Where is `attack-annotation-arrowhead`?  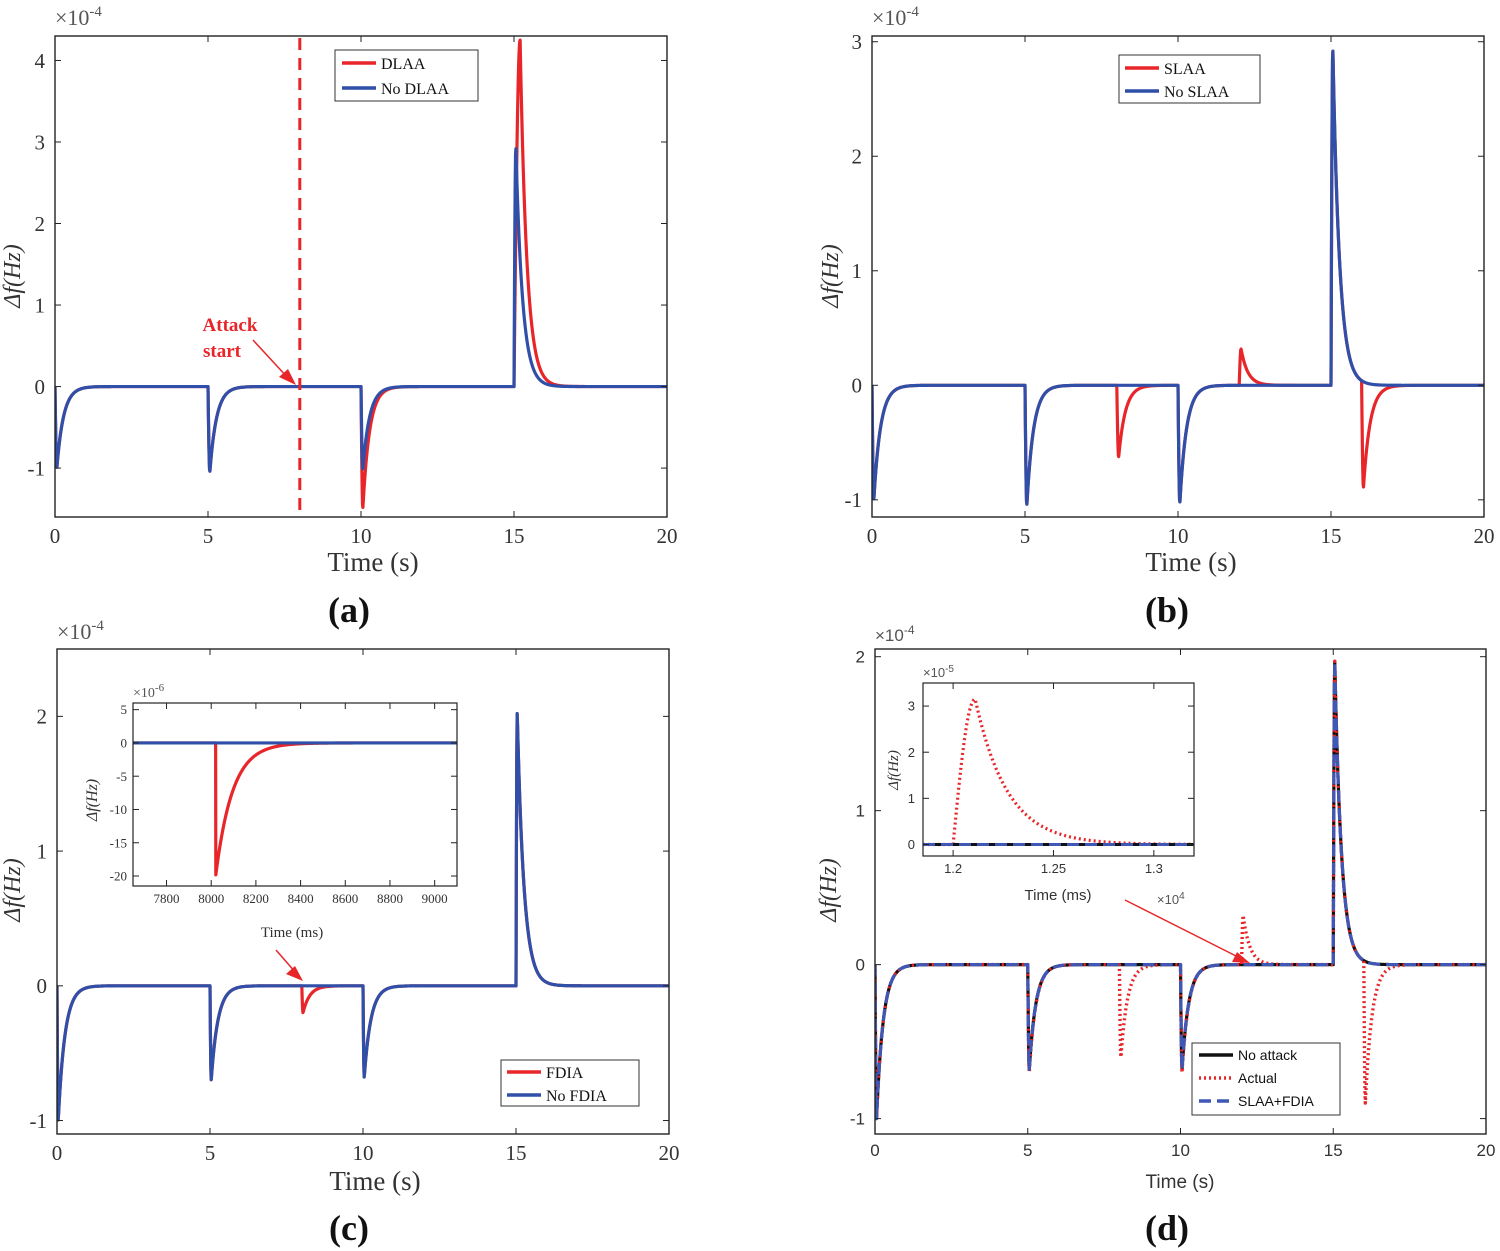
attack-annotation-arrowhead is located at coordinates (287, 377).